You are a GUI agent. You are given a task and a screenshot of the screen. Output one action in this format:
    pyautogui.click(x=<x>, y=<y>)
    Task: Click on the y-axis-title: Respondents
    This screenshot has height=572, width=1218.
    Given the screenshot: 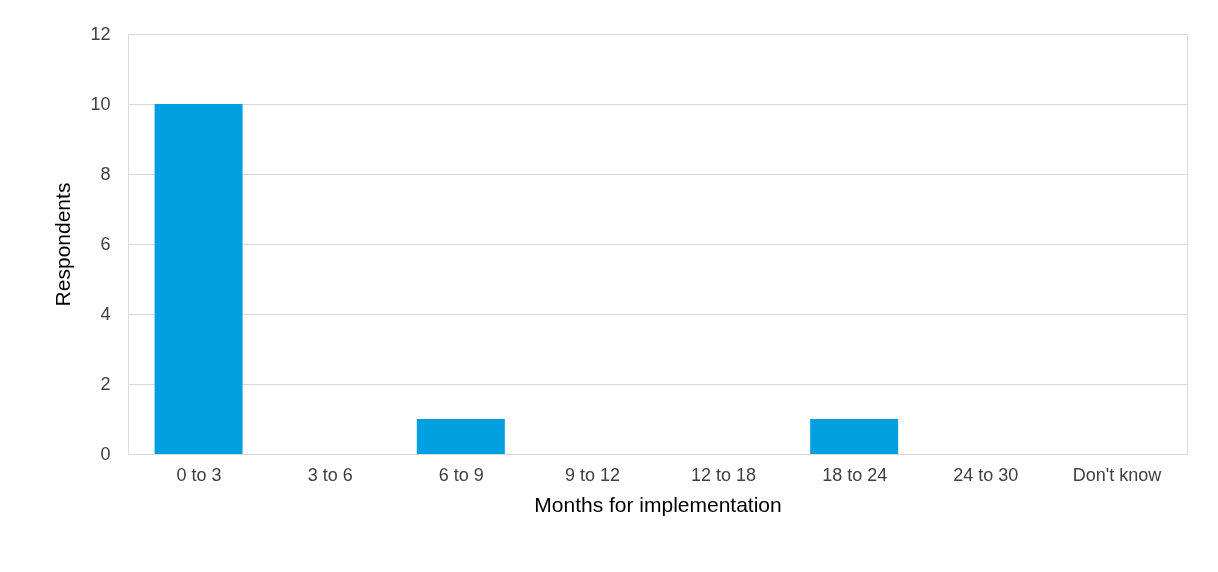 What is the action you would take?
    pyautogui.click(x=63, y=244)
    